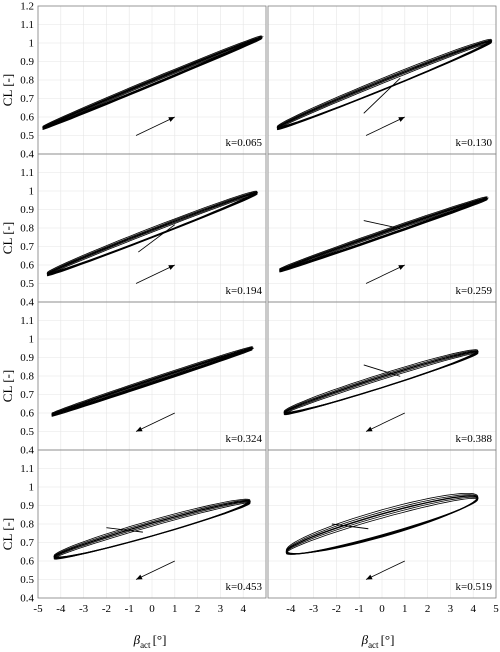  I want to click on subplot-panel: k=0.259, so click(382, 228).